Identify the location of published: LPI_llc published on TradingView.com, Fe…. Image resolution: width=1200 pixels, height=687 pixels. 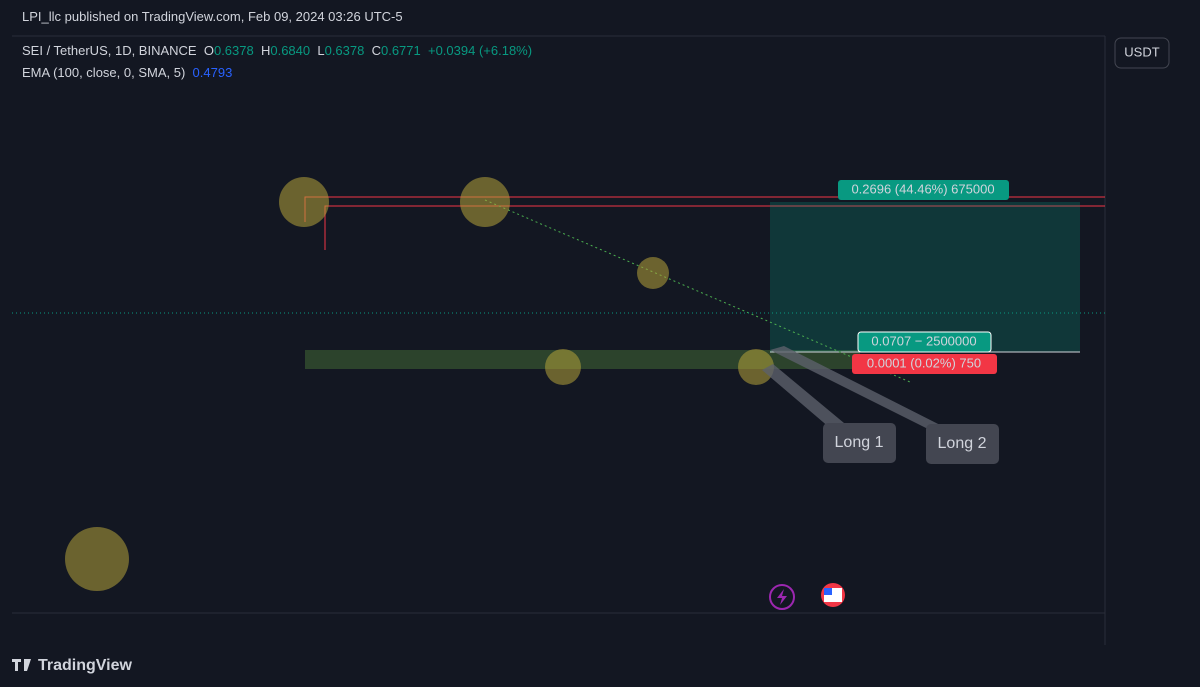
(212, 16).